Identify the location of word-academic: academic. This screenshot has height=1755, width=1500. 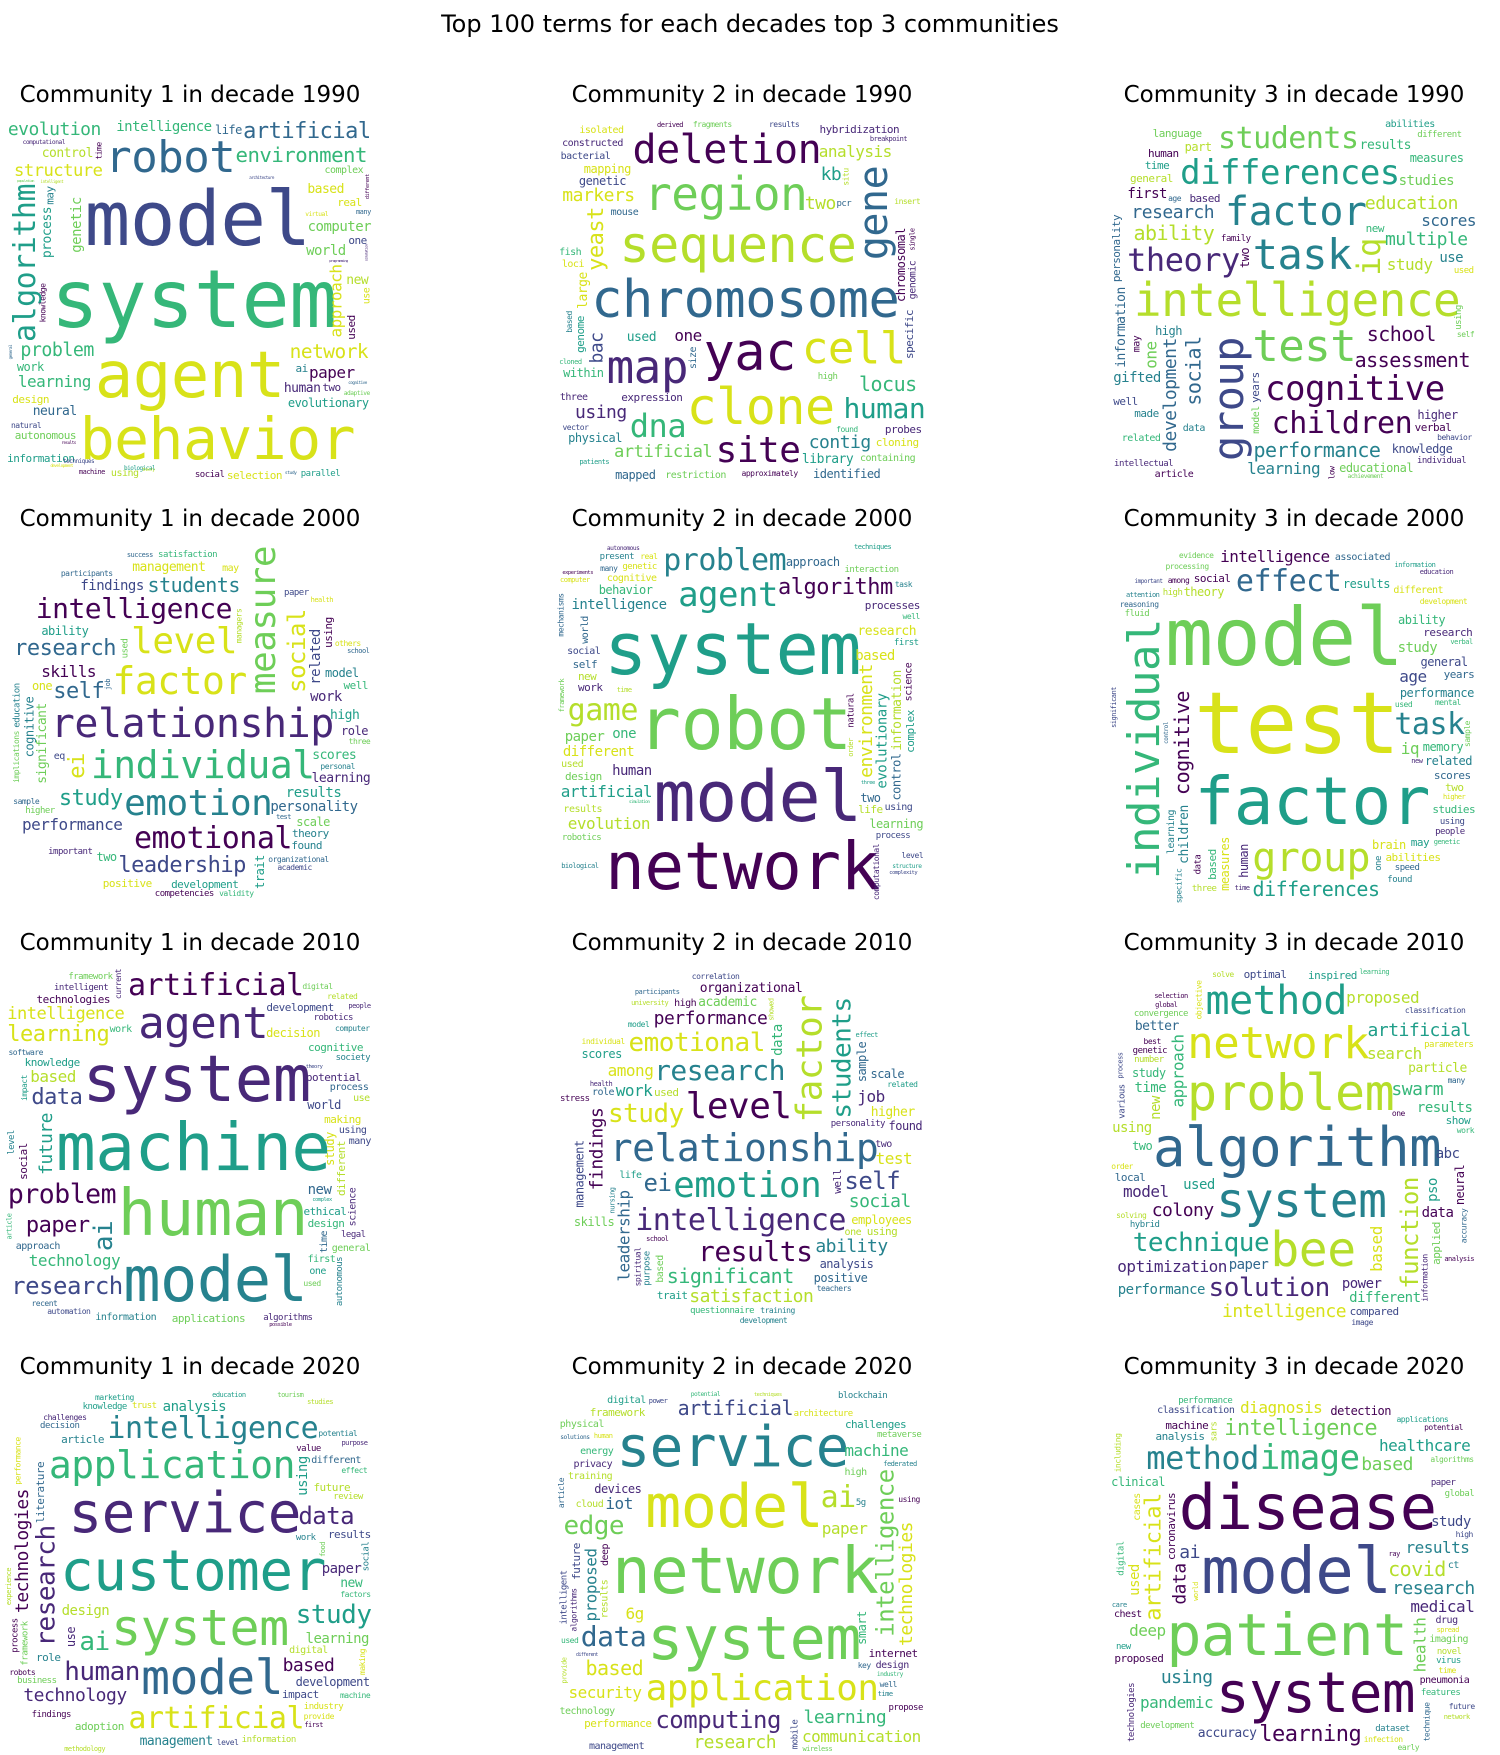
(294, 868).